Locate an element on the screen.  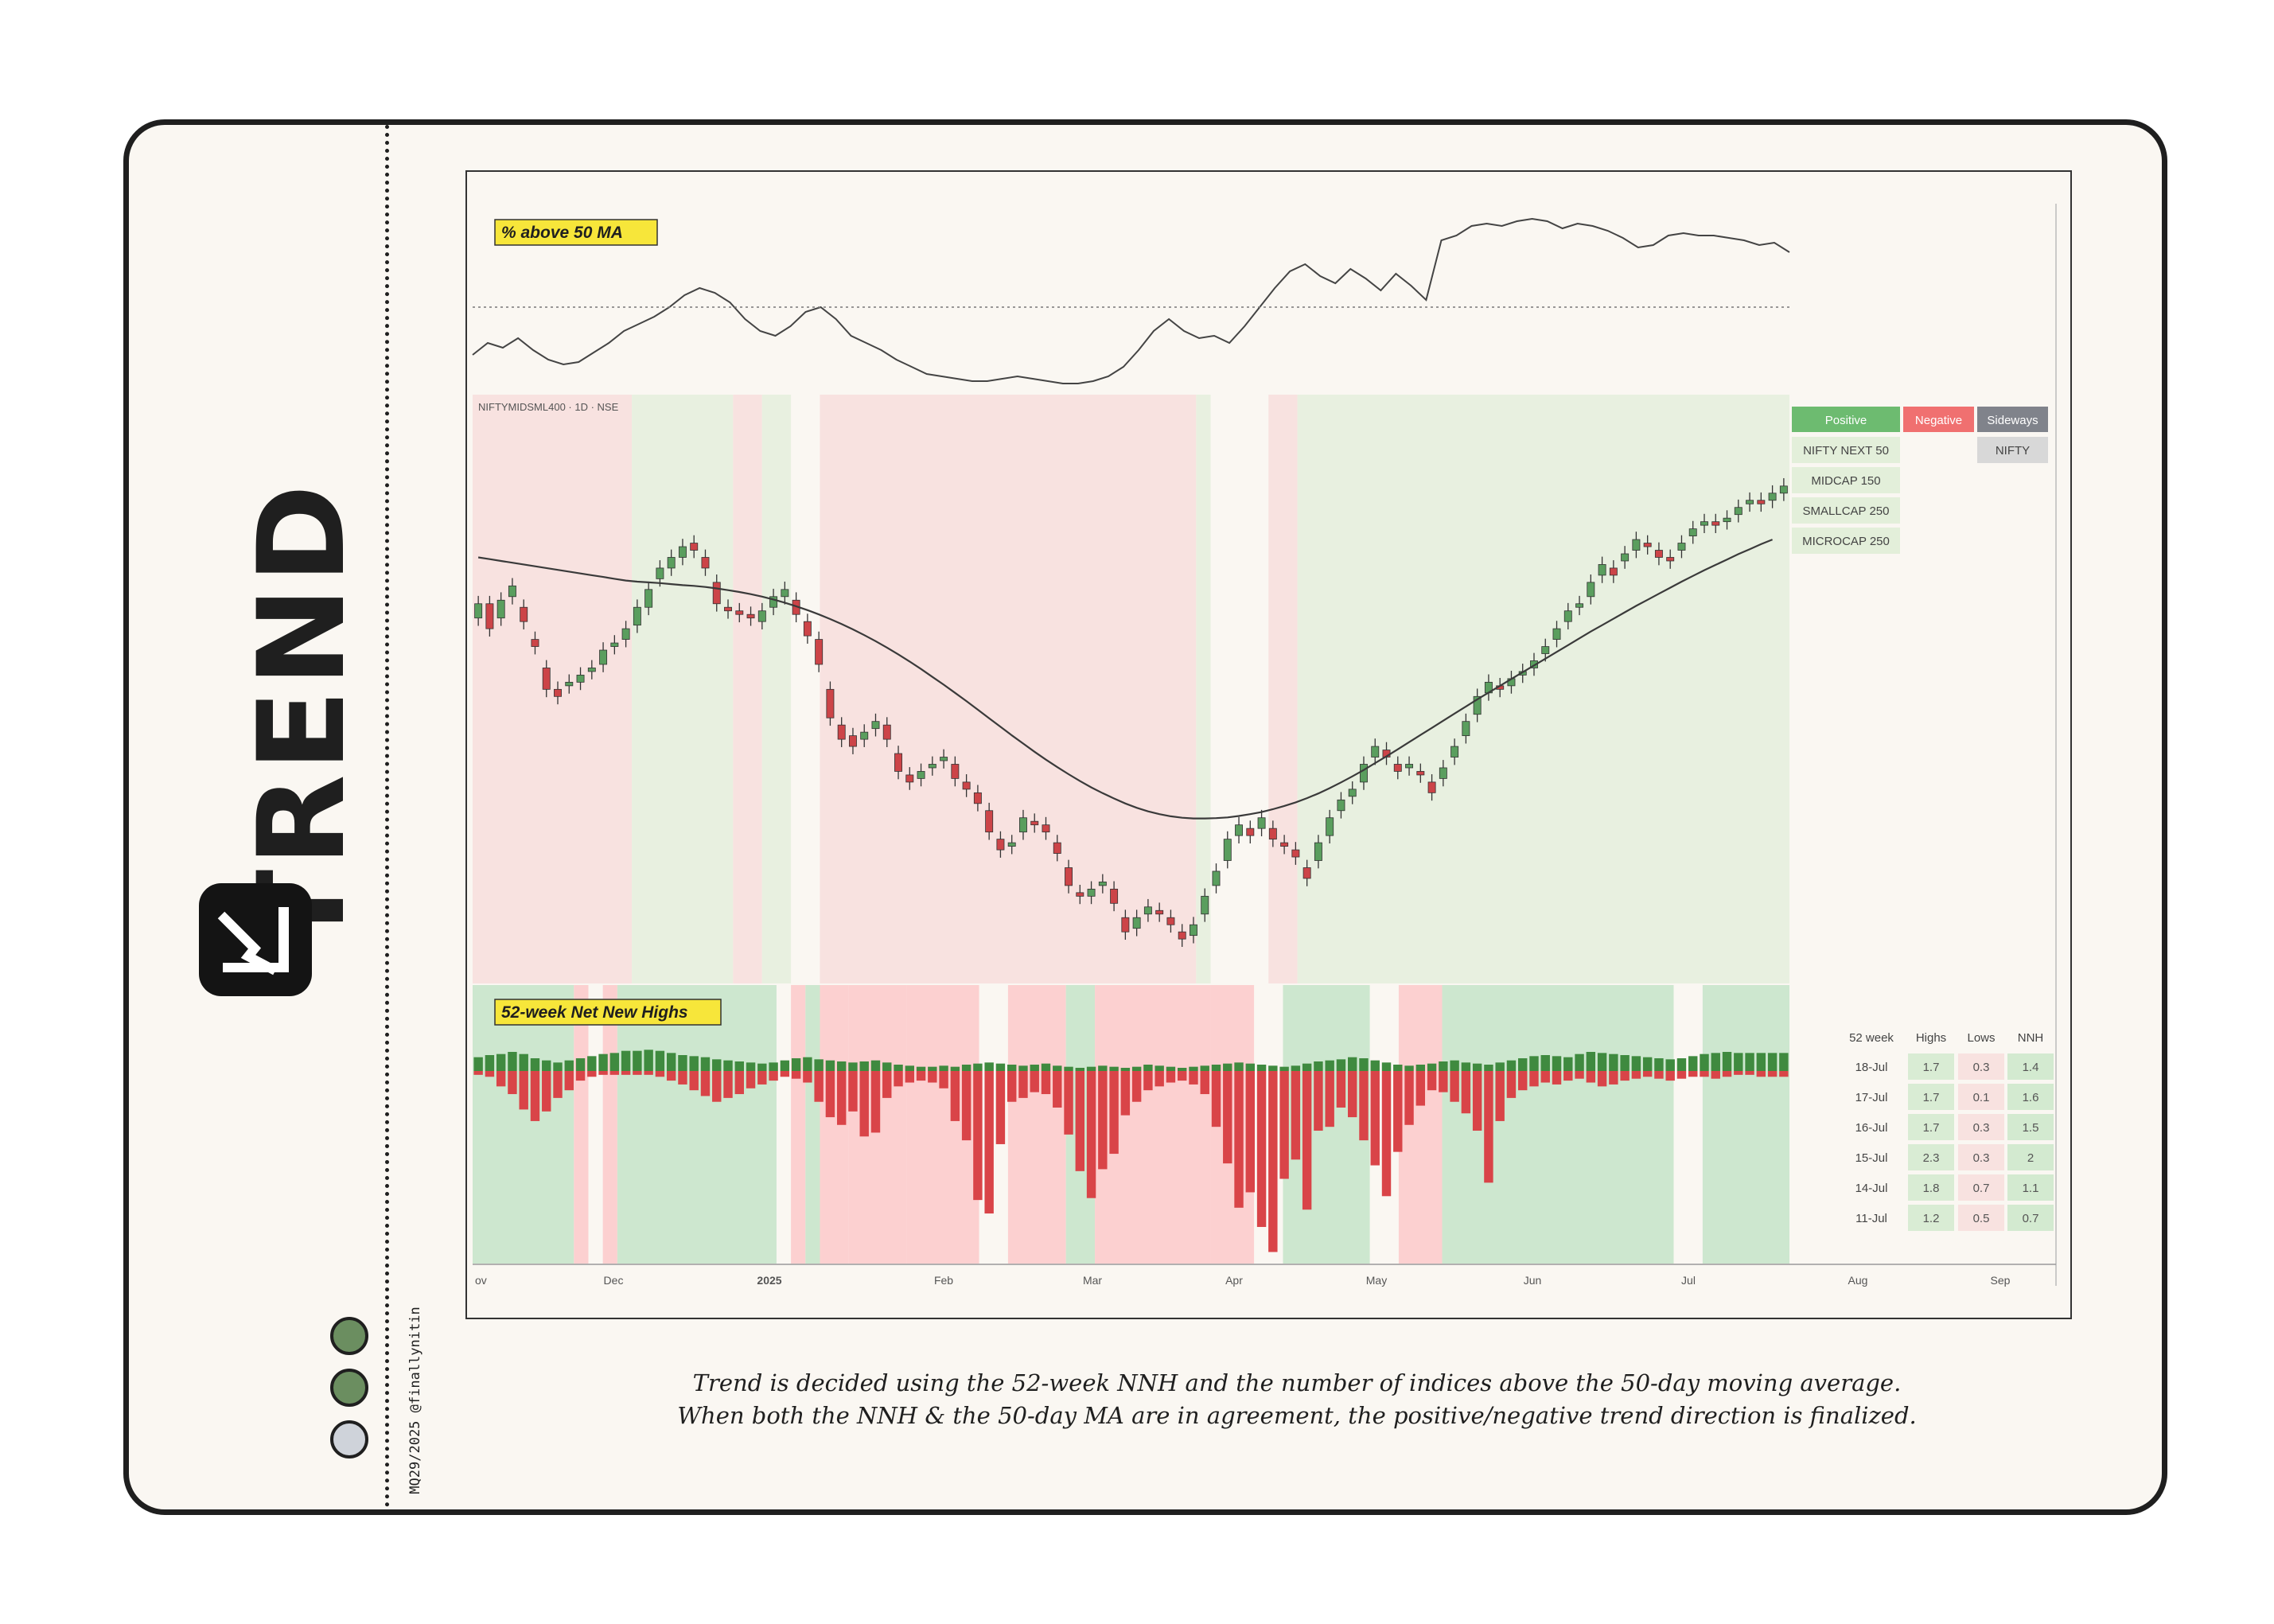
x-axis-label: Mar is located at coordinates (1092, 1280).